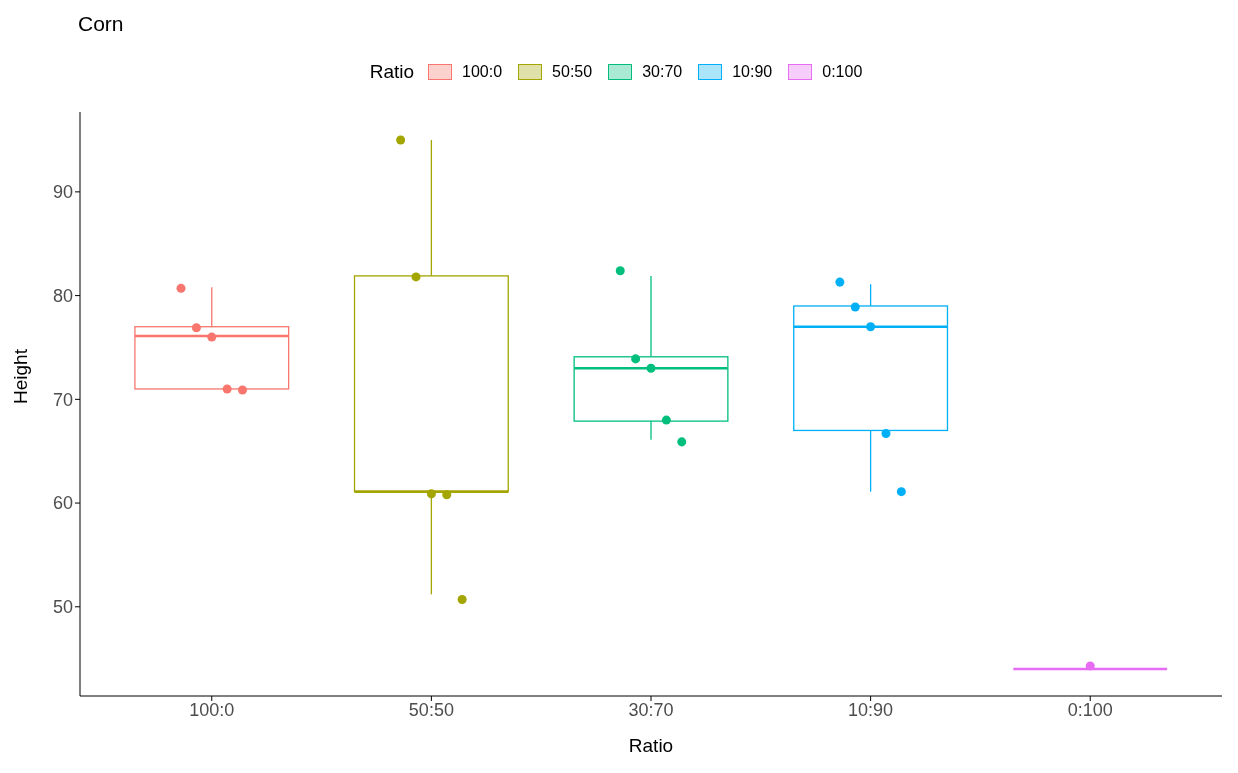 The image size is (1238, 773). I want to click on x-tick-label: 30:70, so click(651, 709).